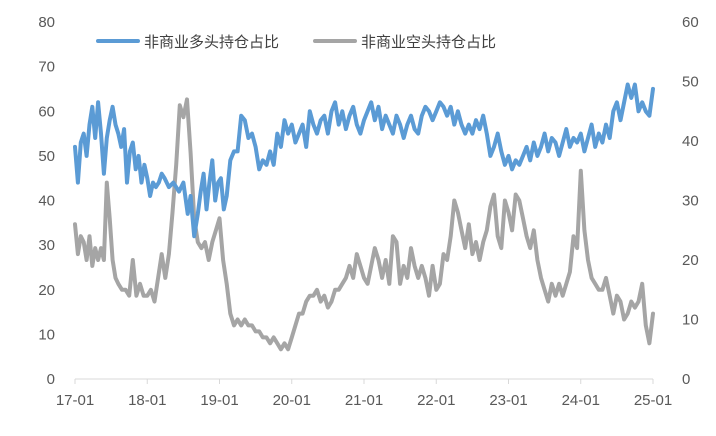 This screenshot has width=716, height=436. What do you see at coordinates (686, 379) in the screenshot?
I see `y-right-tick-label: 0` at bounding box center [686, 379].